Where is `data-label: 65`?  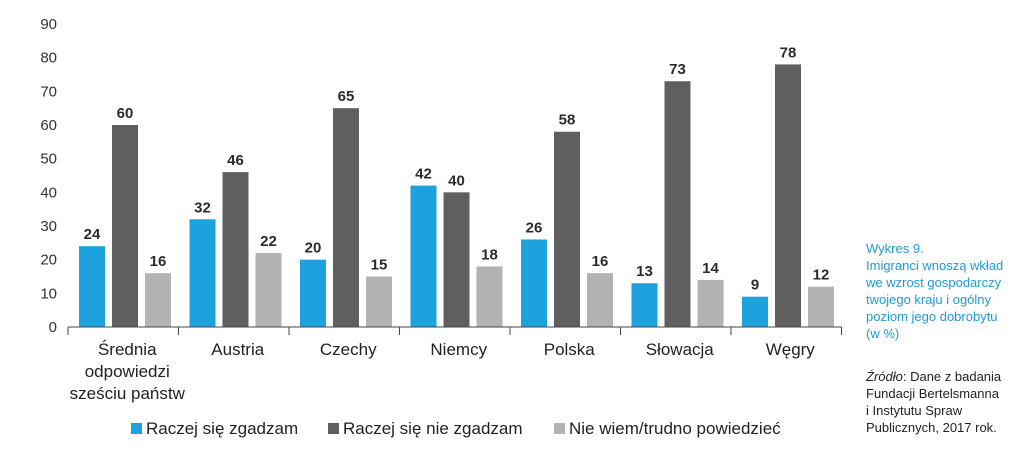 data-label: 65 is located at coordinates (346, 96).